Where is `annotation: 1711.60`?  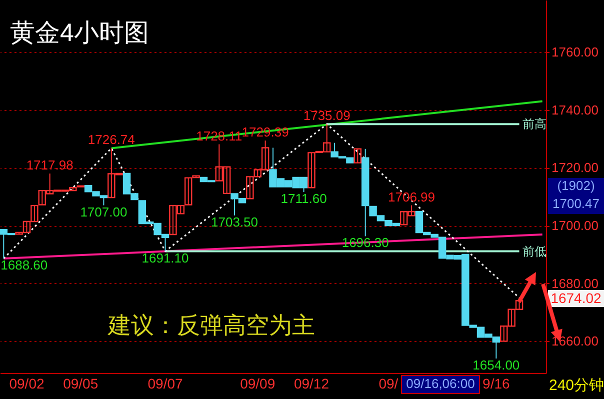 annotation: 1711.60 is located at coordinates (303, 198).